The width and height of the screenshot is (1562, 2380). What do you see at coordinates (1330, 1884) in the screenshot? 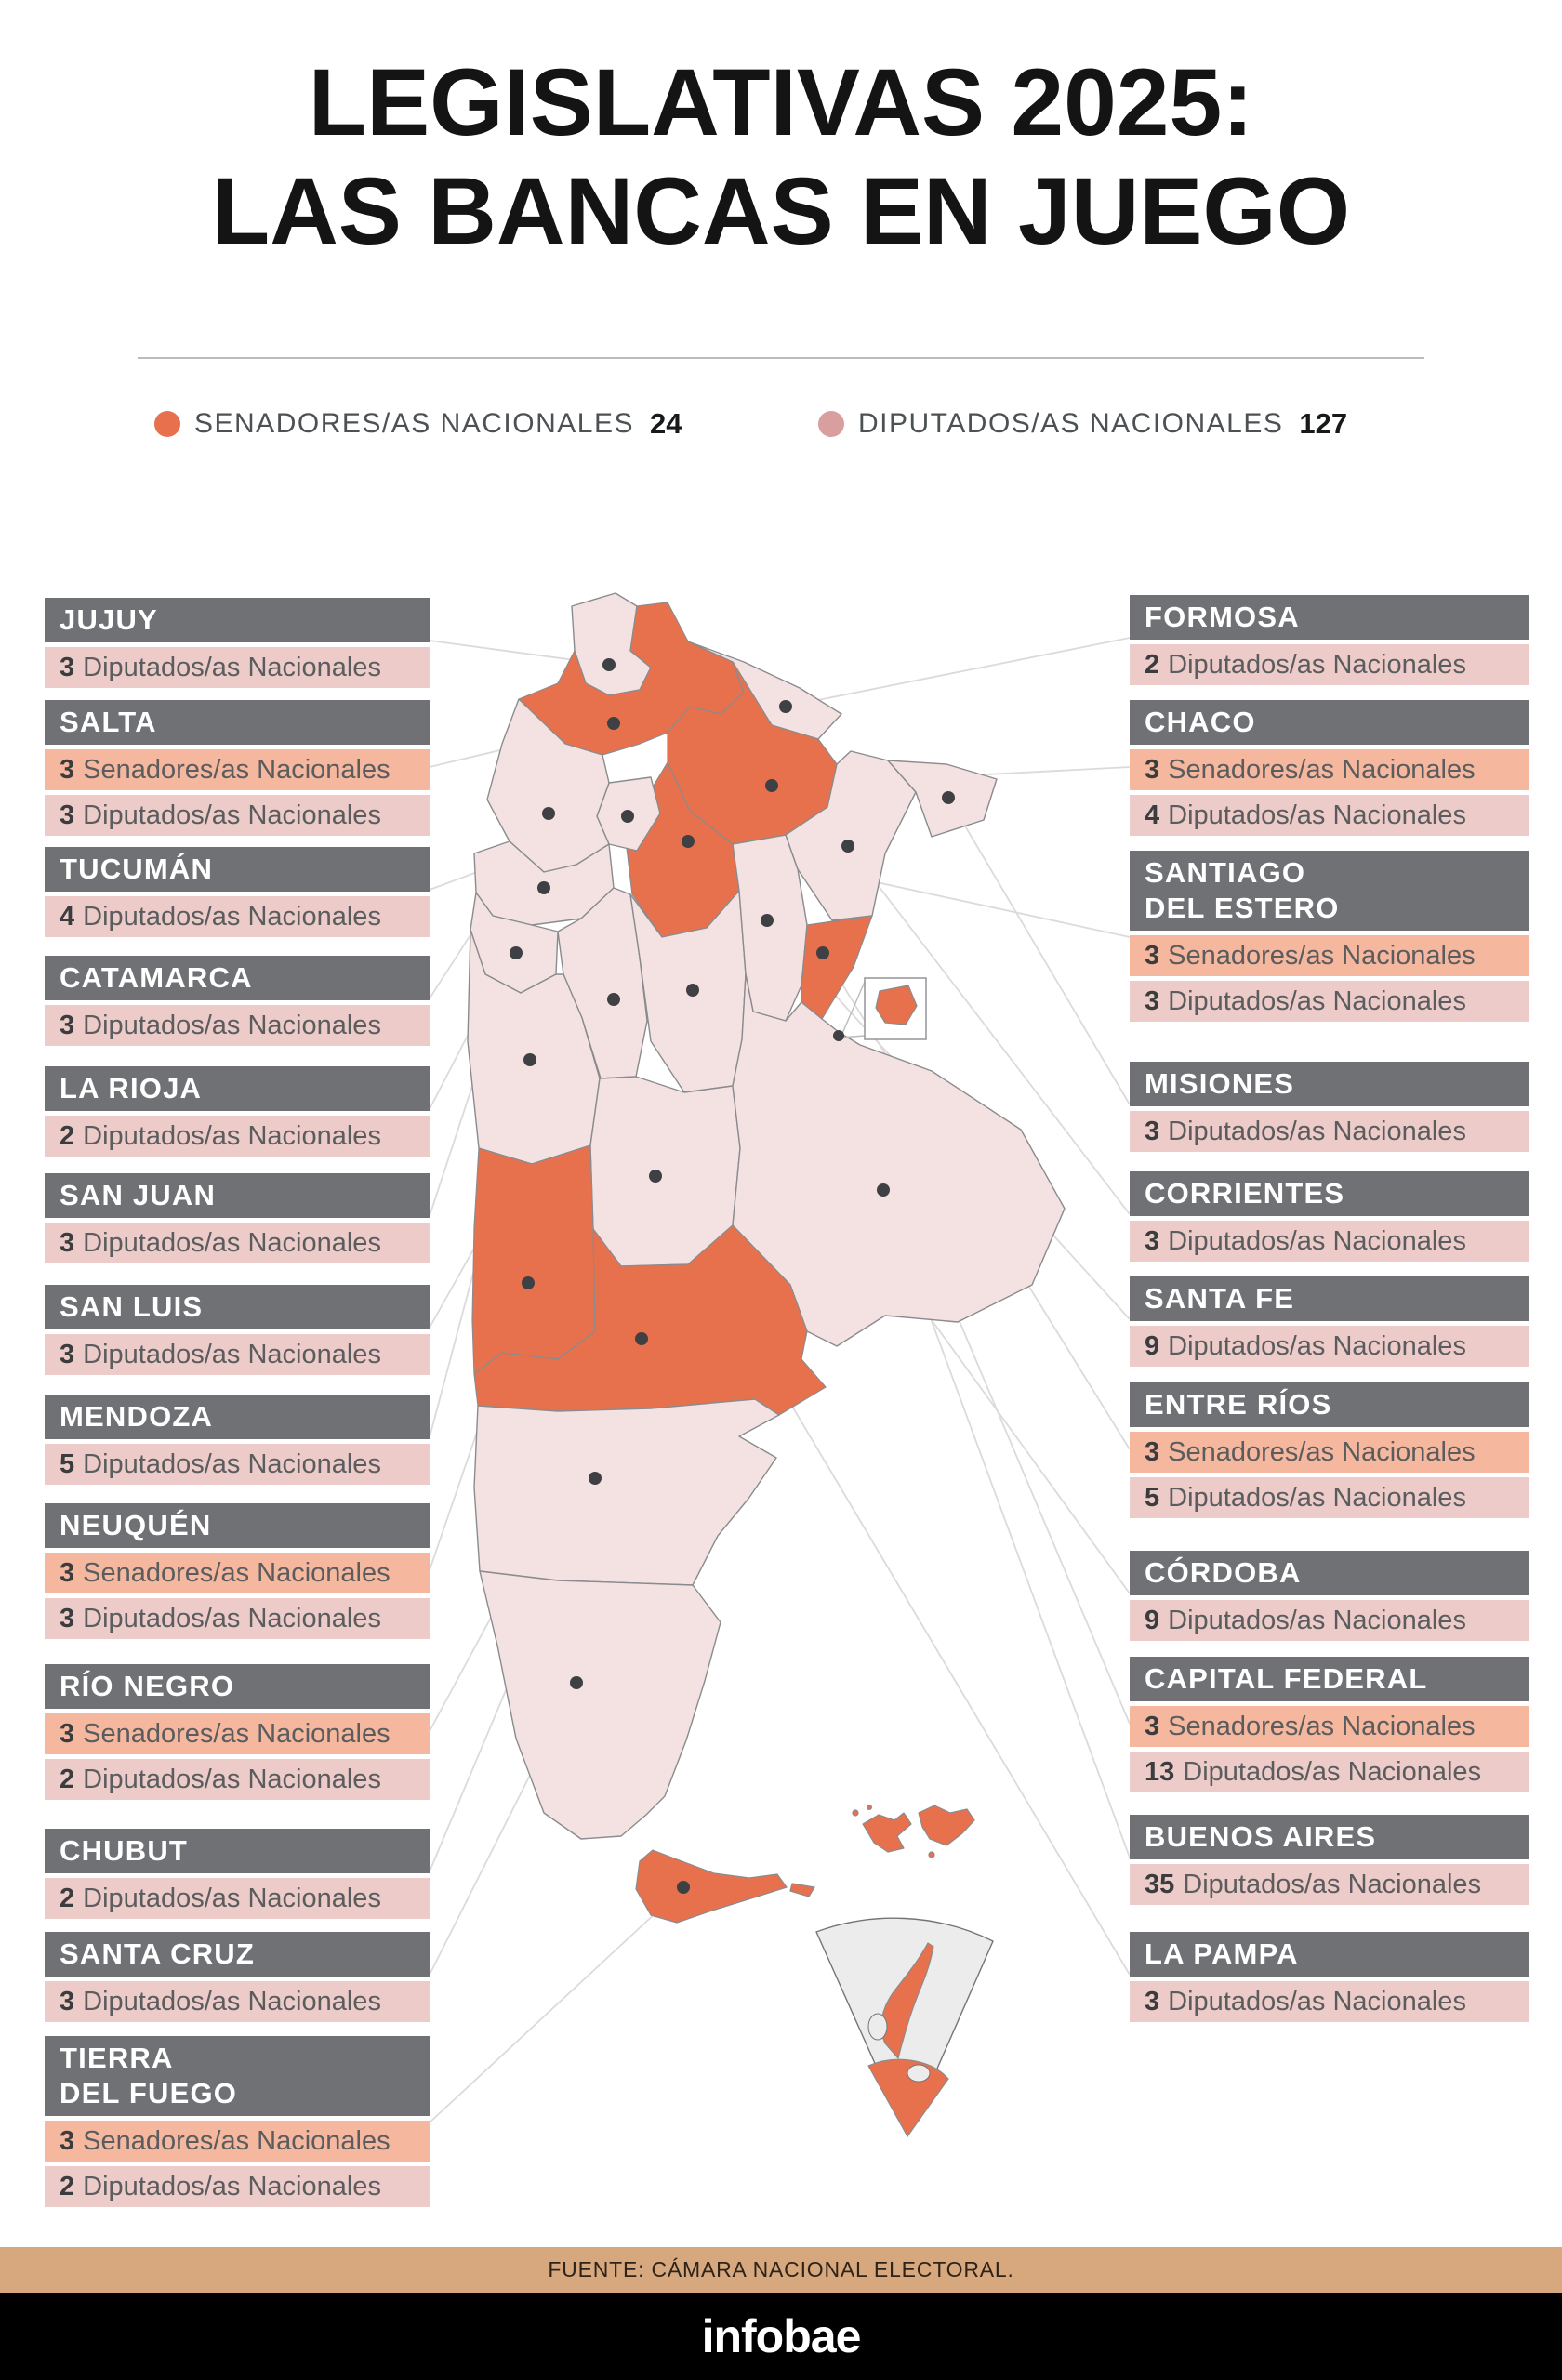
I see `deputies-row: 35 Diputados/as Nacionales` at bounding box center [1330, 1884].